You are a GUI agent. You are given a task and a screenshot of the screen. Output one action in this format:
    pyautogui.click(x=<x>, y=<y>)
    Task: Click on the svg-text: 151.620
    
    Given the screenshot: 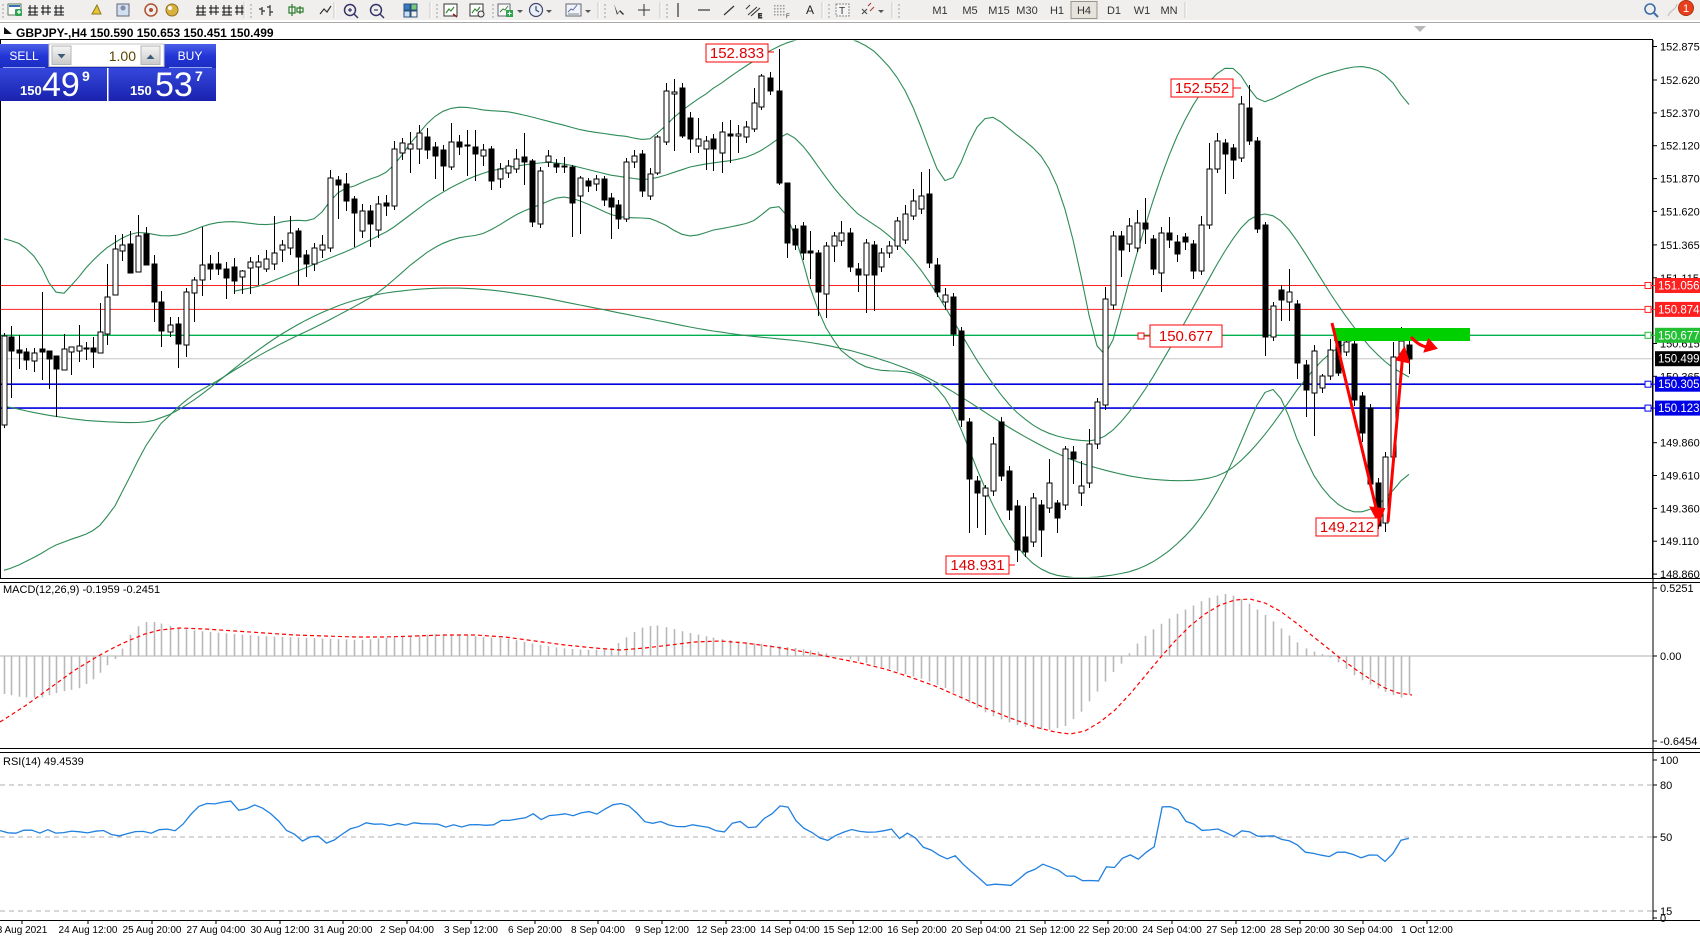 What is the action you would take?
    pyautogui.click(x=1680, y=212)
    